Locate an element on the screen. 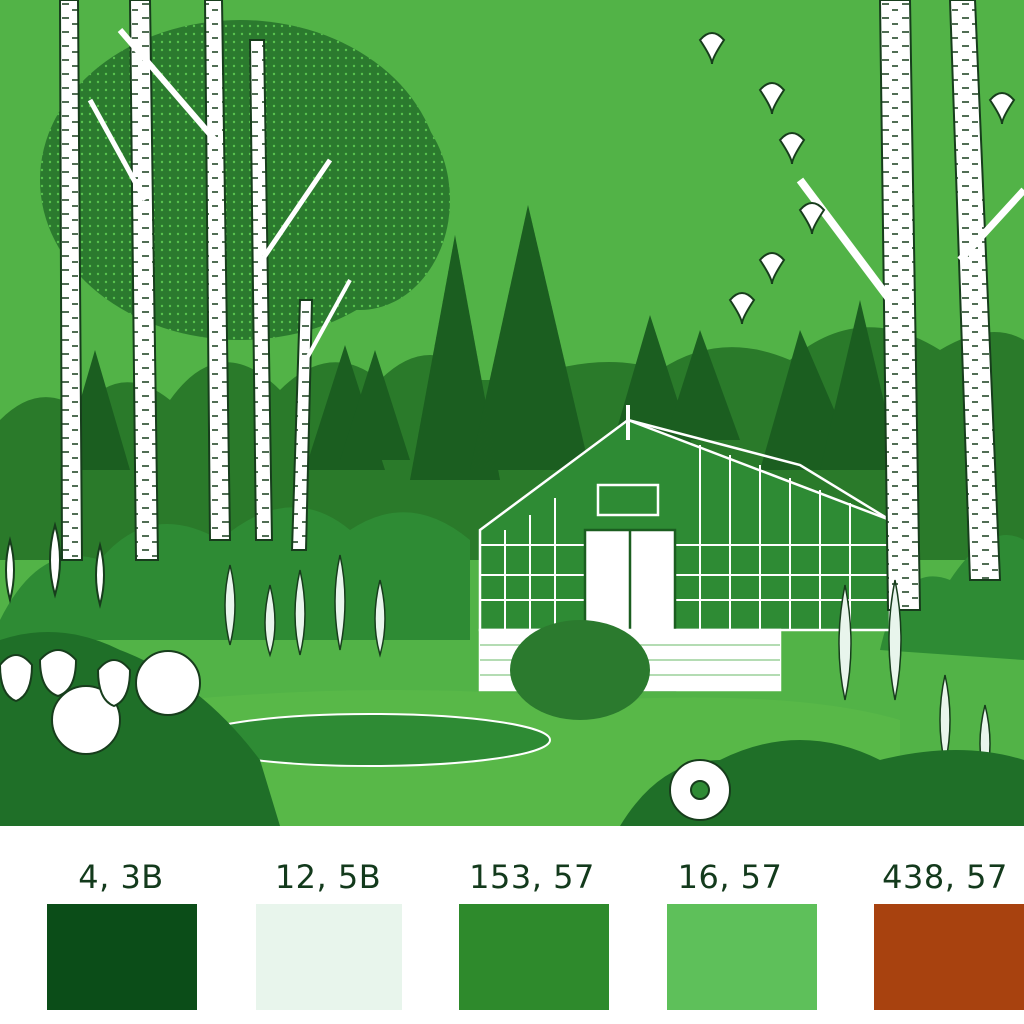 The height and width of the screenshot is (1024, 1024). swatch-label: 153, 57 is located at coordinates (532, 877).